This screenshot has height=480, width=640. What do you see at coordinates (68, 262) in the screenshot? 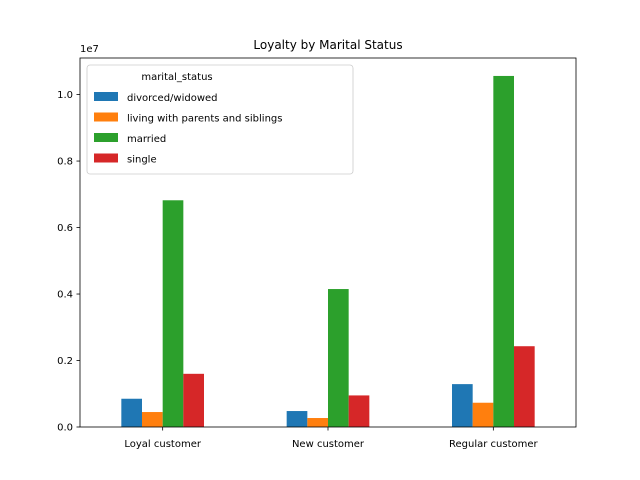
I see `y-axis: 0.0 0.2 0.4 0.6 0.8 1.0` at bounding box center [68, 262].